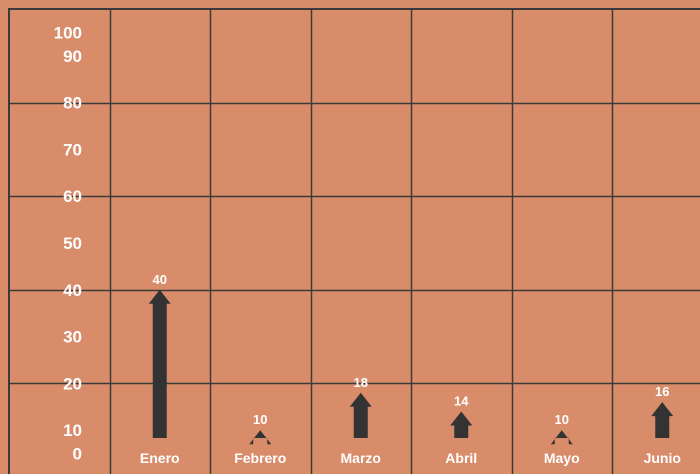 This screenshot has height=474, width=700. What do you see at coordinates (361, 382) in the screenshot?
I see `data-label: 18` at bounding box center [361, 382].